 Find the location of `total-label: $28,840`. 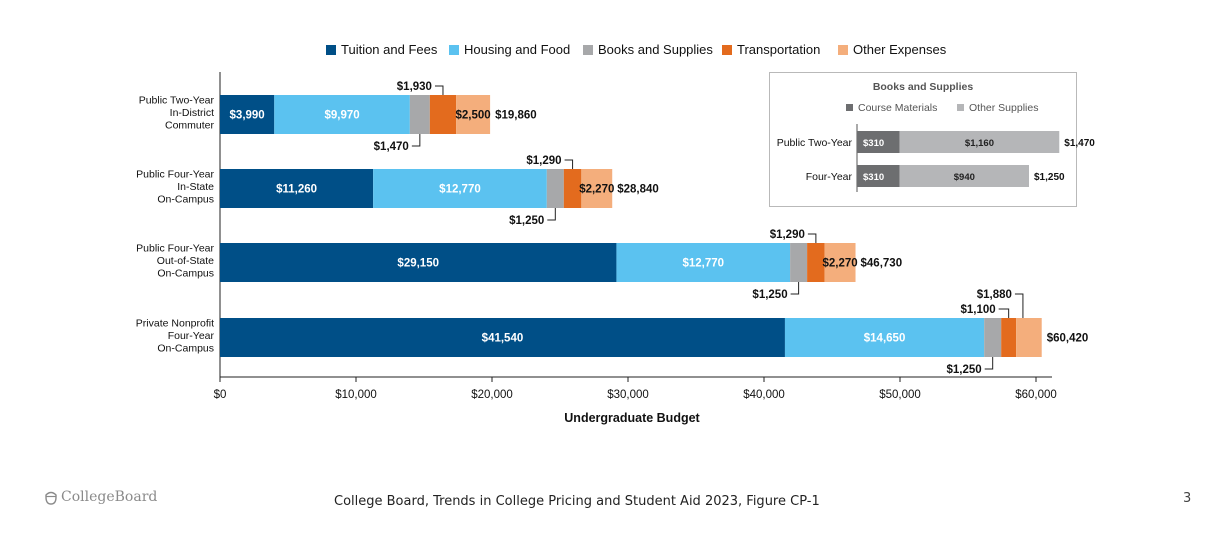

total-label: $28,840 is located at coordinates (638, 190).